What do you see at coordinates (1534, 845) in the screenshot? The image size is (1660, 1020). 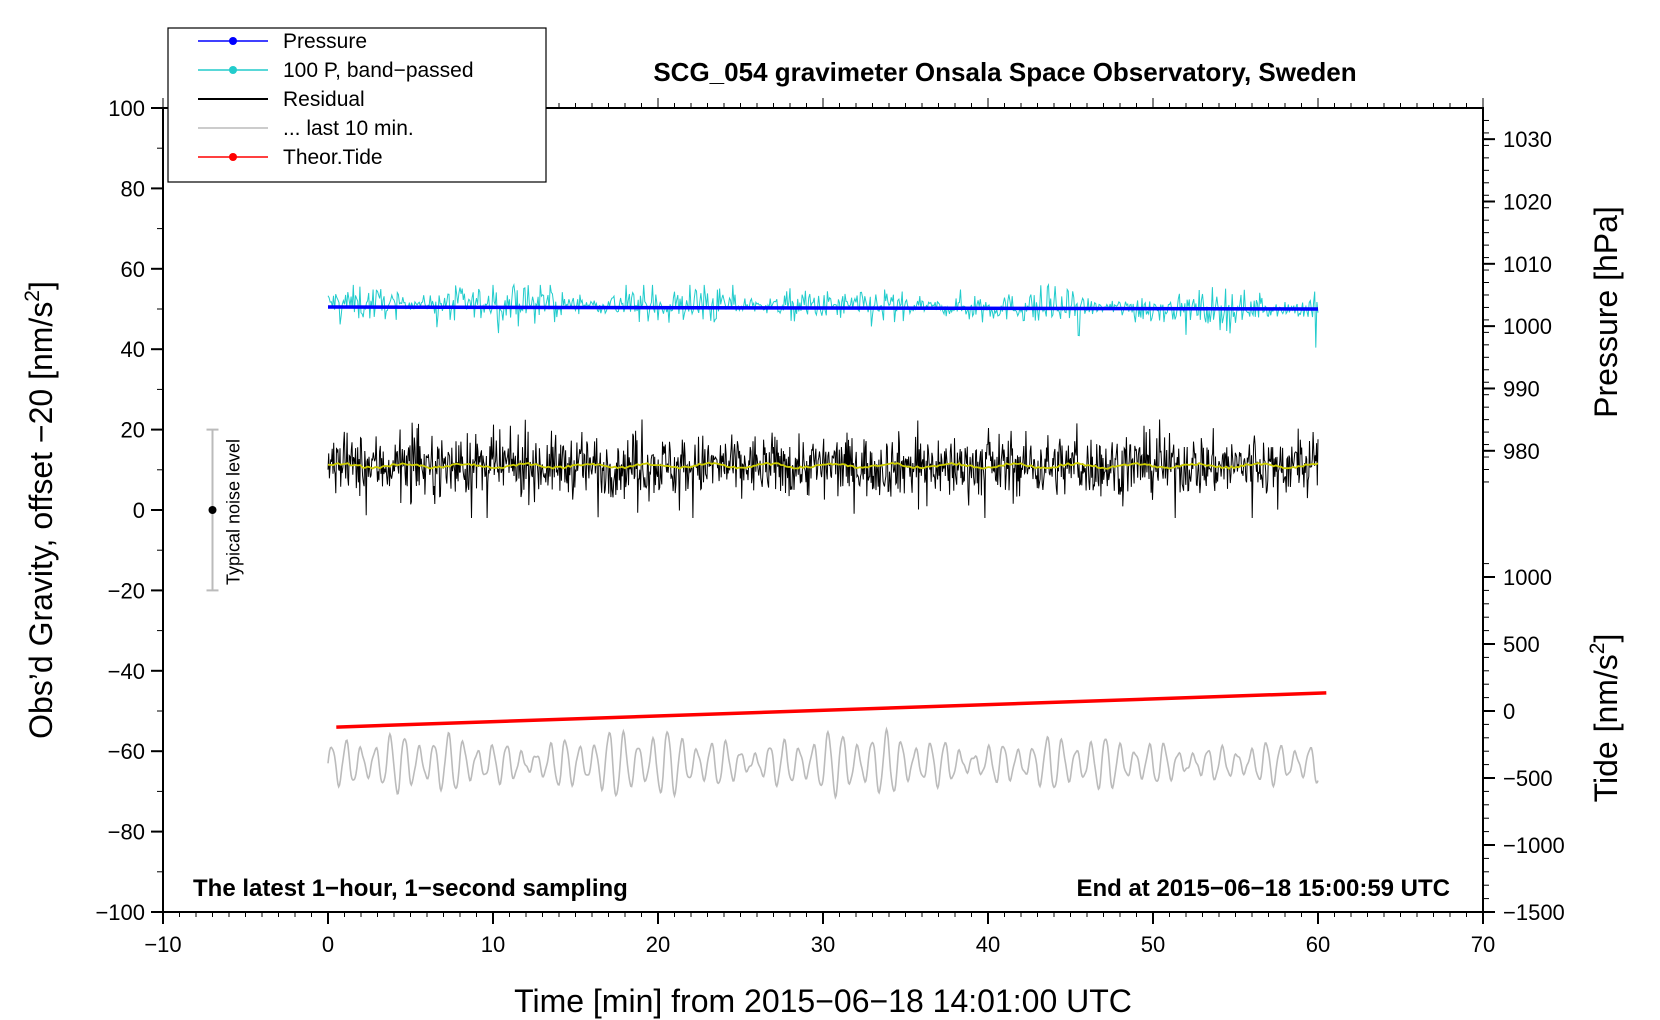 I see `tide-tick-label: −1000` at bounding box center [1534, 845].